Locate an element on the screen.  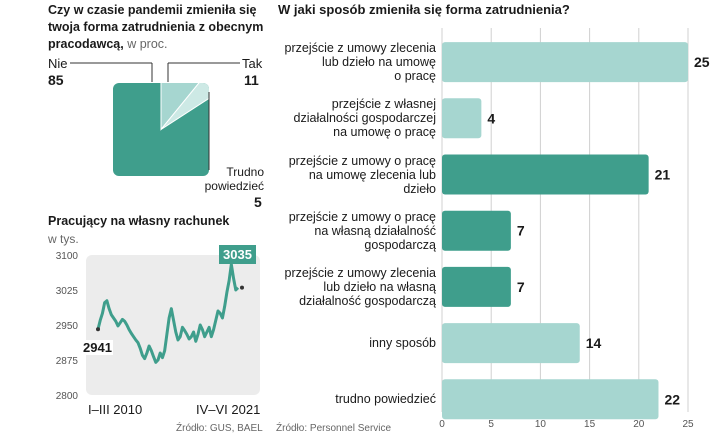
pie-trudno-label: Trudno is located at coordinates (241, 172).